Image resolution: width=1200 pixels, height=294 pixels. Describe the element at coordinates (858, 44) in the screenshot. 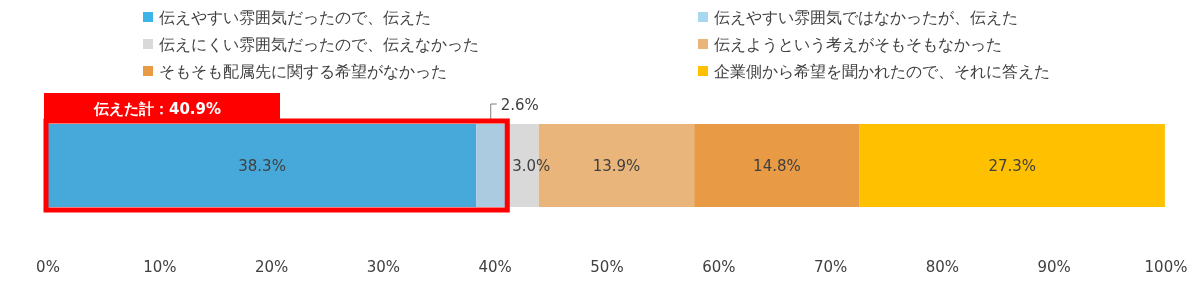

I see `legend-label: 伝えようという考えがそもそもなかった` at that location.